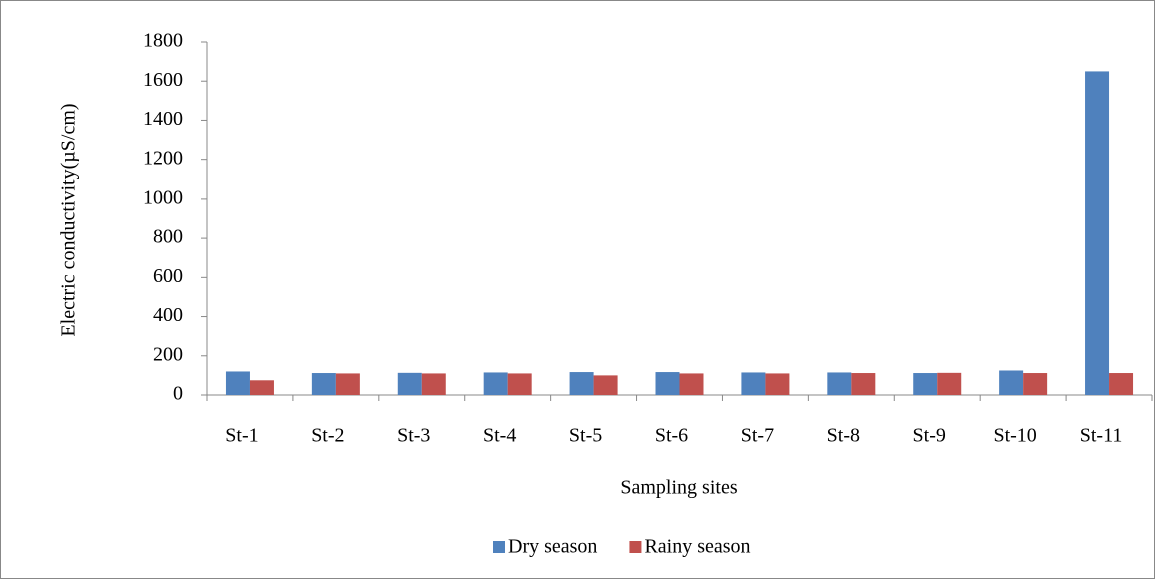  Describe the element at coordinates (163, 197) in the screenshot. I see `y-tick-label: 1000` at that location.